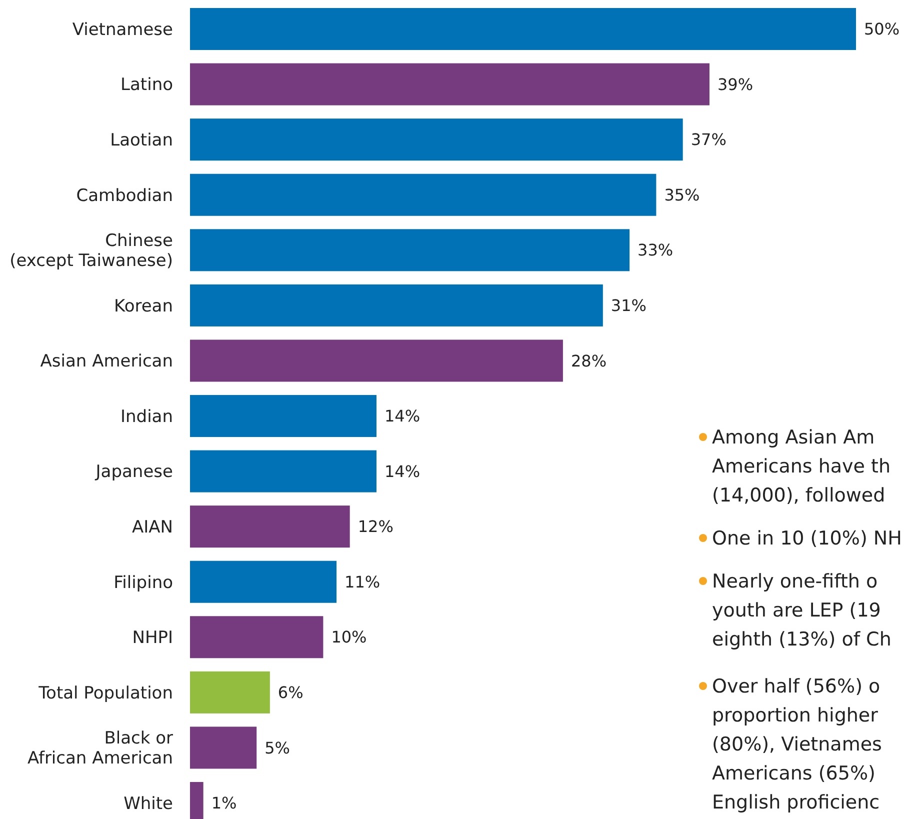 Image resolution: width=905 pixels, height=819 pixels. I want to click on data-label: 5%, so click(277, 748).